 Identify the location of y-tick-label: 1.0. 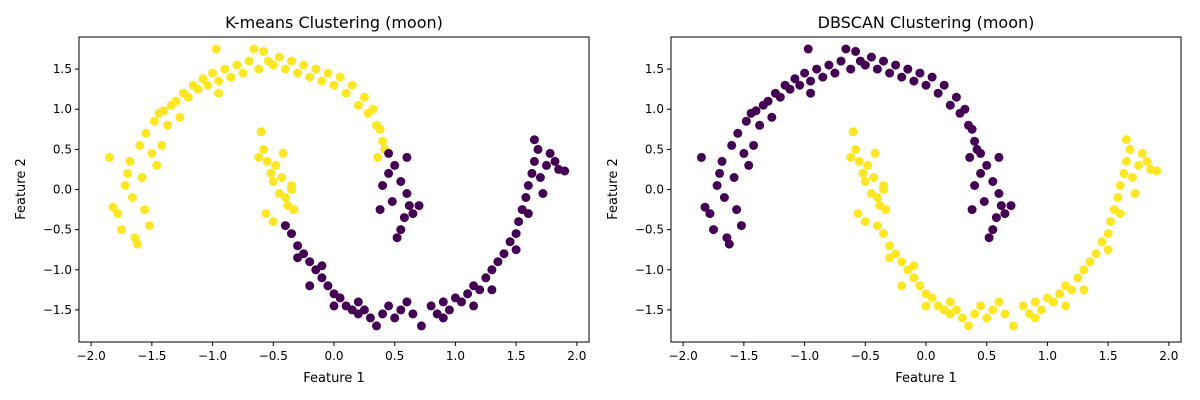
(654, 109).